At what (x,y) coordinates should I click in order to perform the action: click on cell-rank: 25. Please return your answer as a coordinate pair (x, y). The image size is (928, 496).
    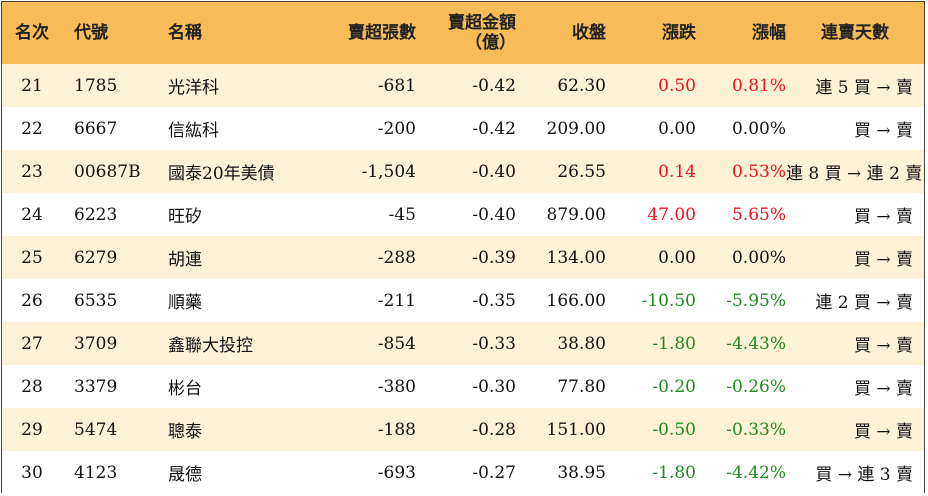
    Looking at the image, I should click on (32, 257).